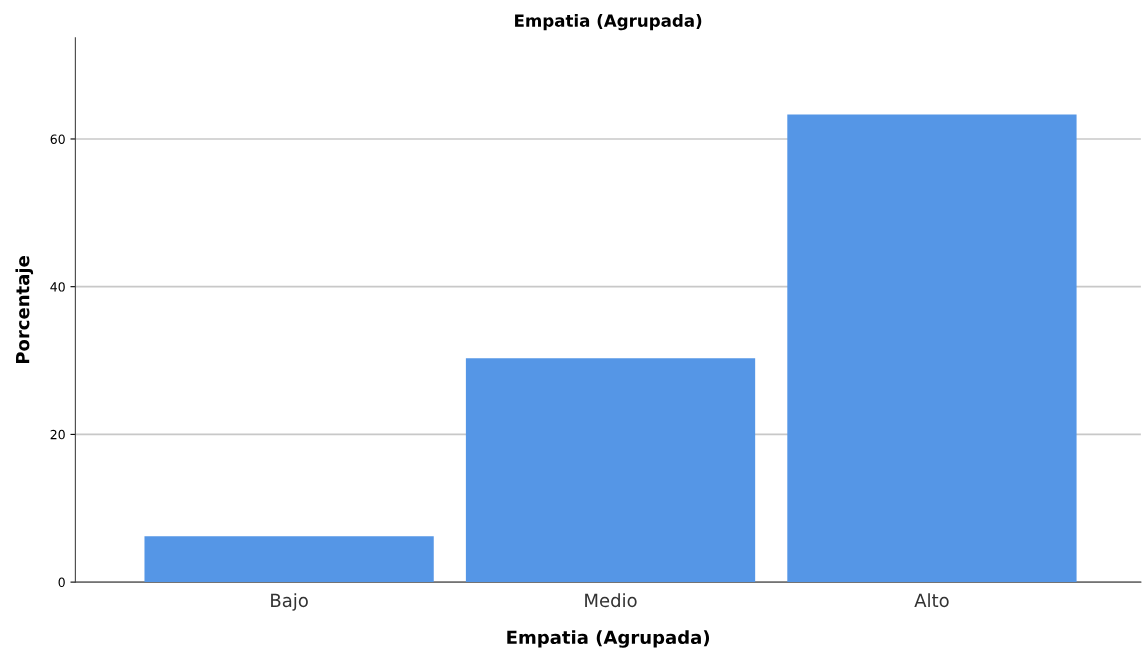  What do you see at coordinates (57, 287) in the screenshot?
I see `y-tick-label: 40` at bounding box center [57, 287].